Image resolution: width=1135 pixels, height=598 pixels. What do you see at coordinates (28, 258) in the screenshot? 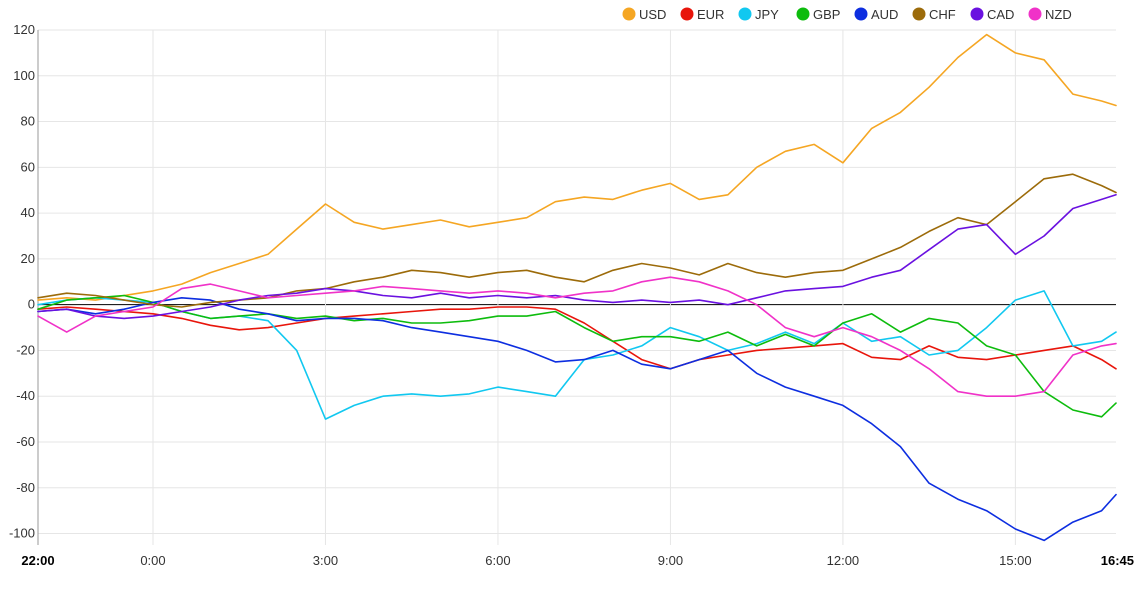
I see `y-tick-label: 20` at bounding box center [28, 258].